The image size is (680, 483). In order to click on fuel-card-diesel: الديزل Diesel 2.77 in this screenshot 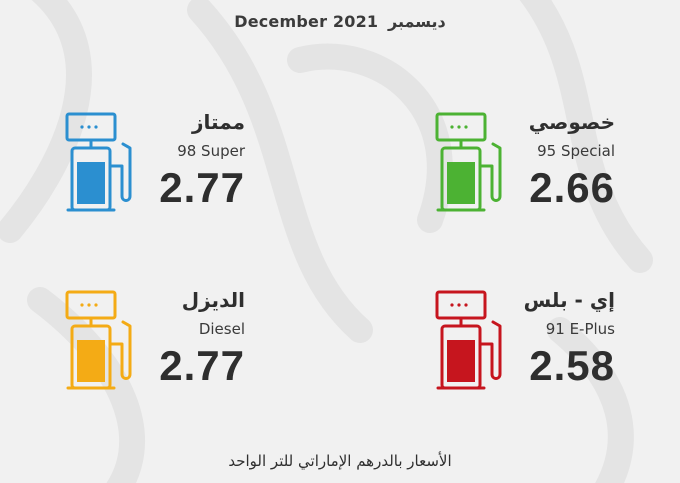, I will do `click(167, 343)`.